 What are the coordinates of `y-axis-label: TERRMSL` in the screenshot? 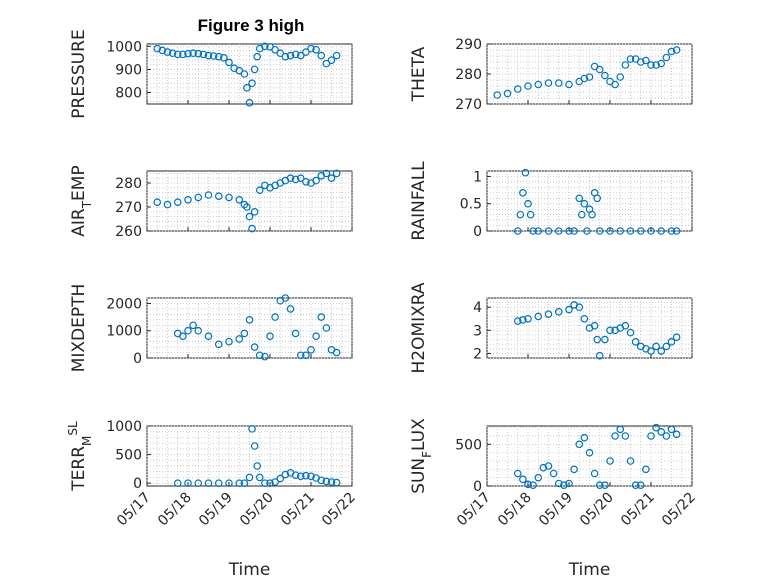 It's located at (80, 456).